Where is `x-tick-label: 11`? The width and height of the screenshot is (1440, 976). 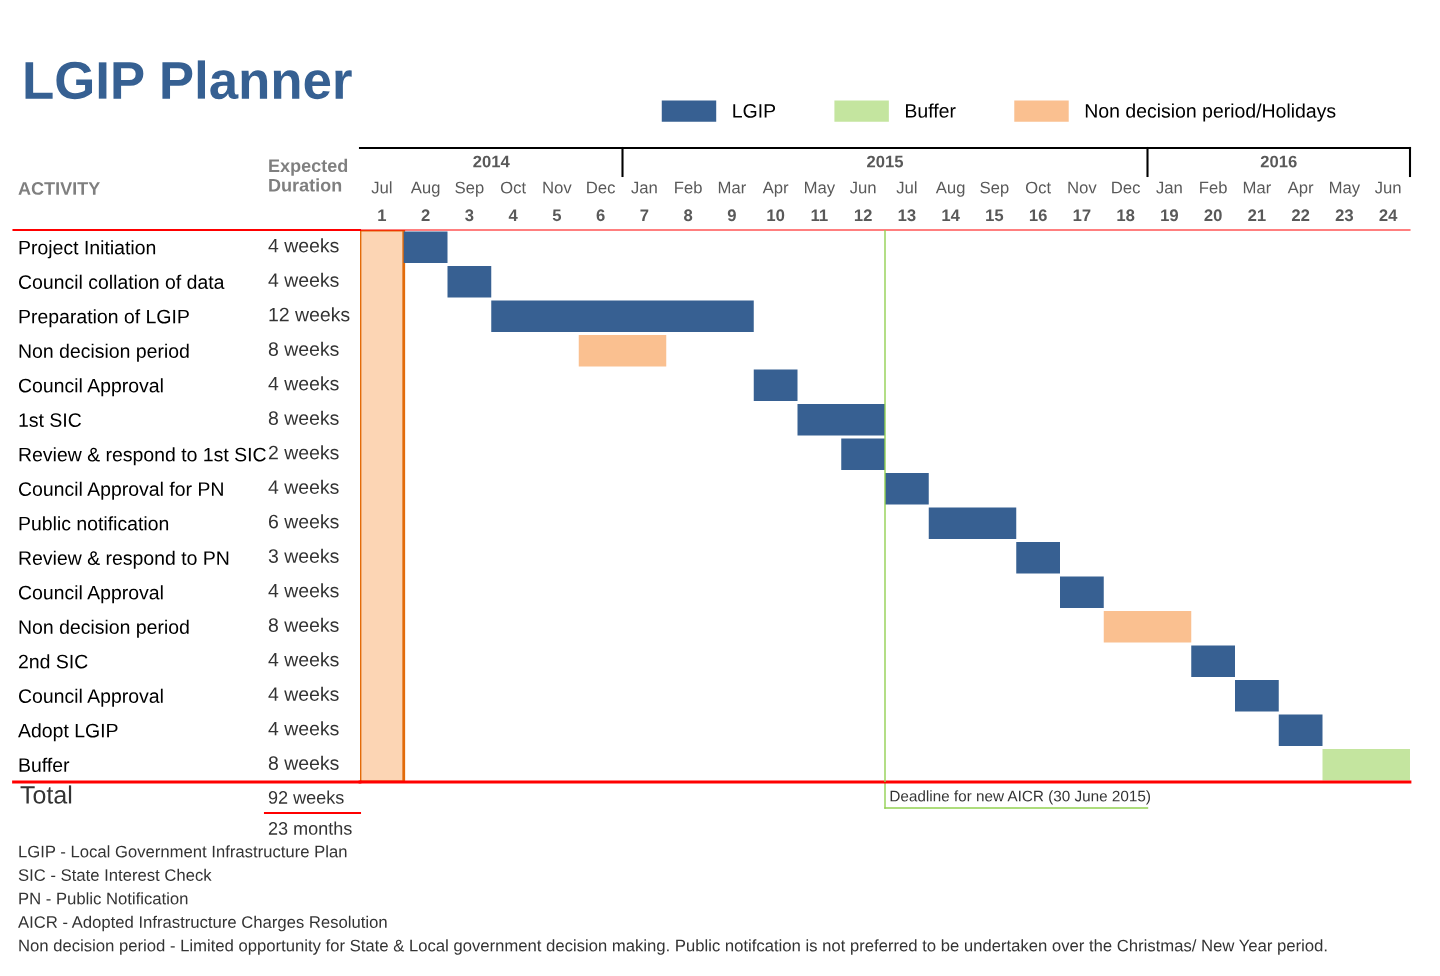
x-tick-label: 11 is located at coordinates (819, 215).